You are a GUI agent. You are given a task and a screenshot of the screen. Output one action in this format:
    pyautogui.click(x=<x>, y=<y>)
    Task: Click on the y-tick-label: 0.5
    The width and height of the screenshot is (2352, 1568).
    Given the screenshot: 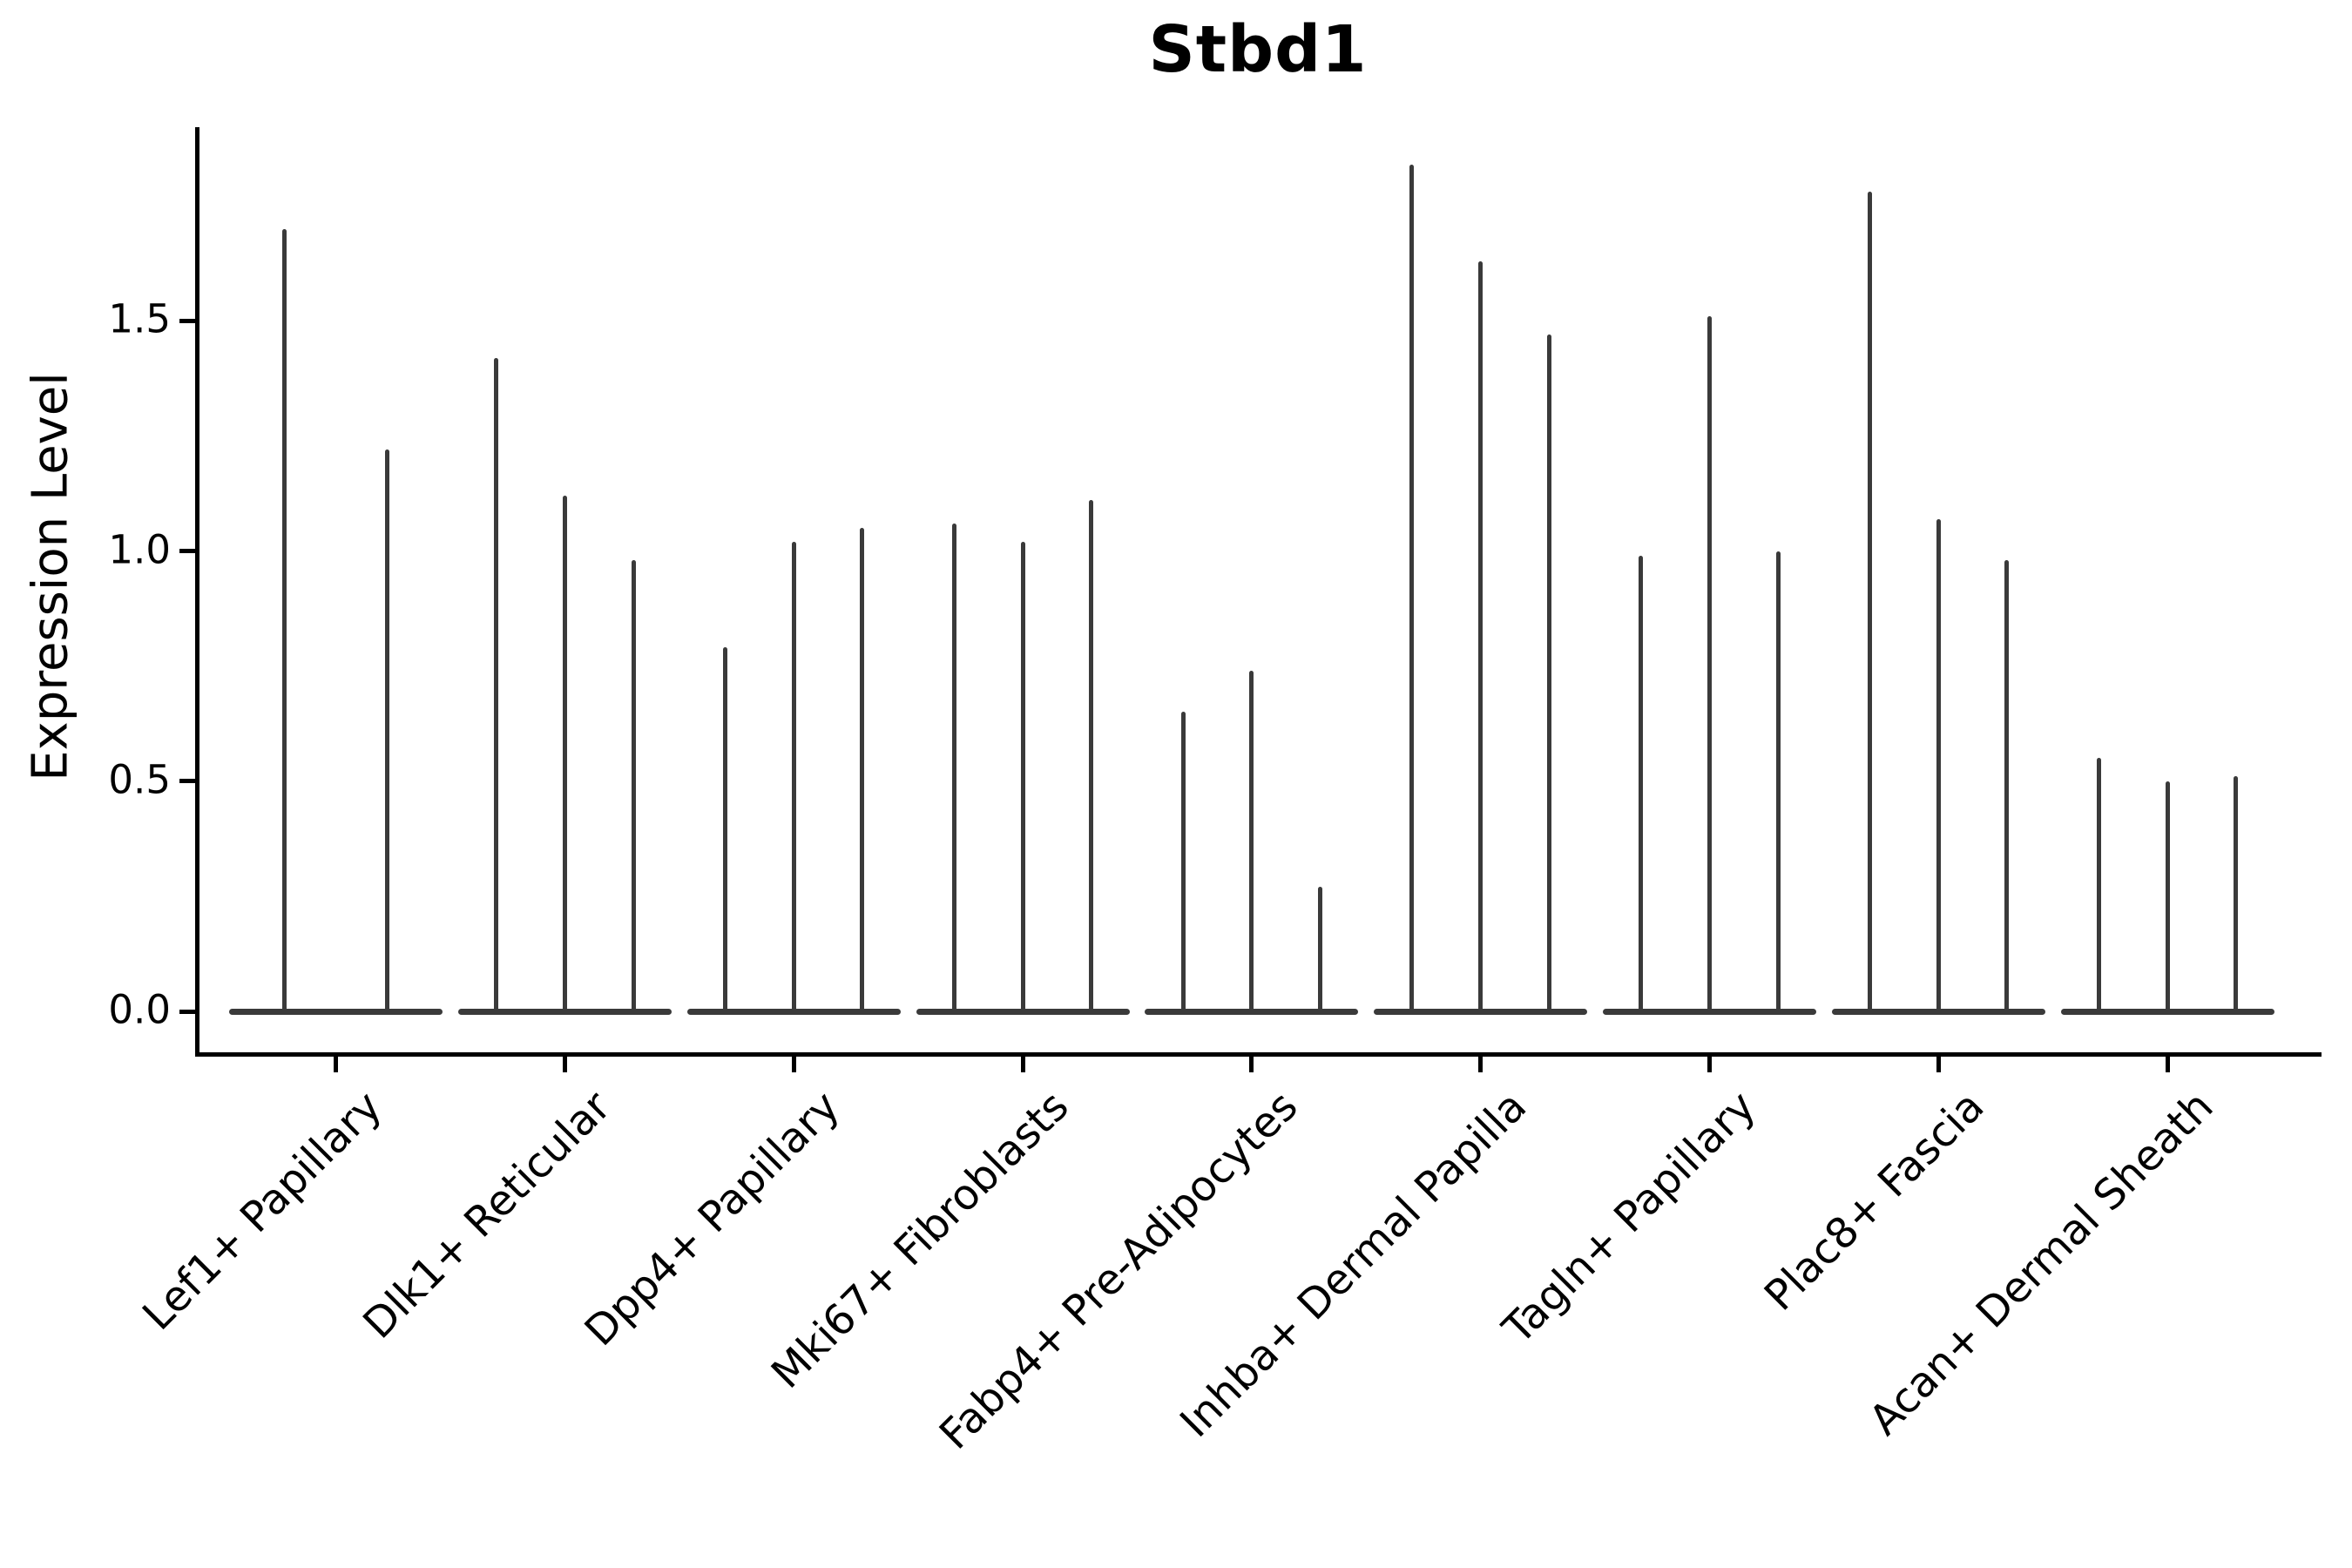 What is the action you would take?
    pyautogui.click(x=139, y=780)
    